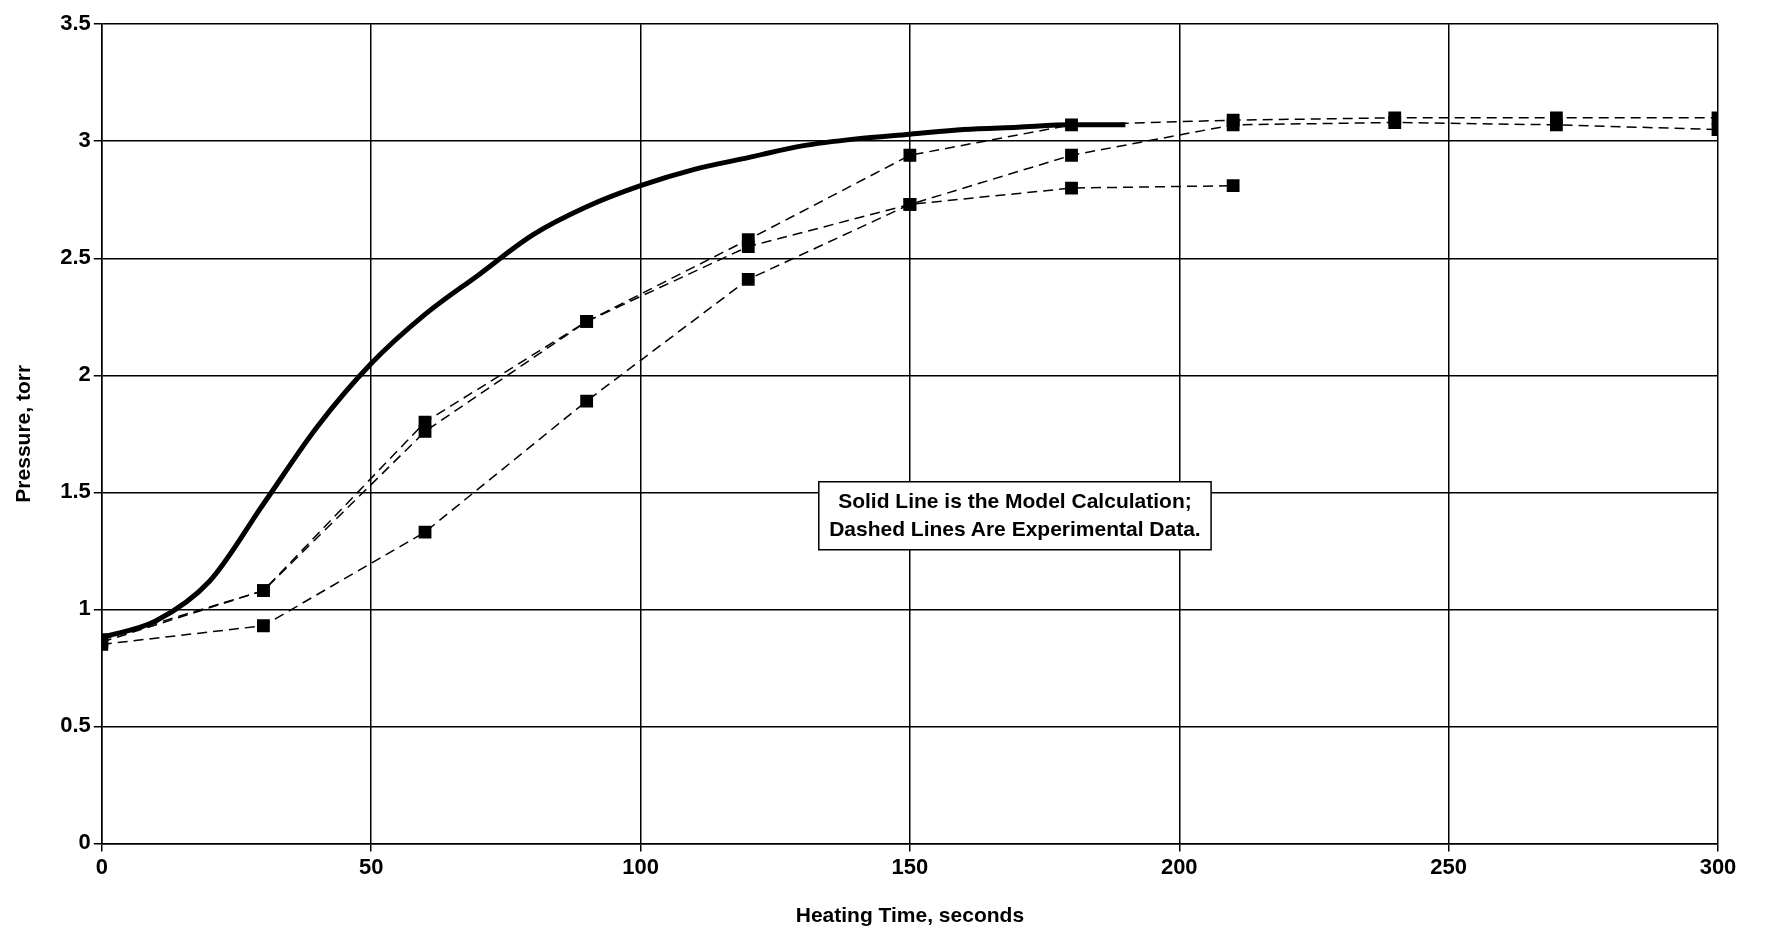 Image resolution: width=1771 pixels, height=948 pixels. What do you see at coordinates (84, 842) in the screenshot?
I see `y-tick-label: 0` at bounding box center [84, 842].